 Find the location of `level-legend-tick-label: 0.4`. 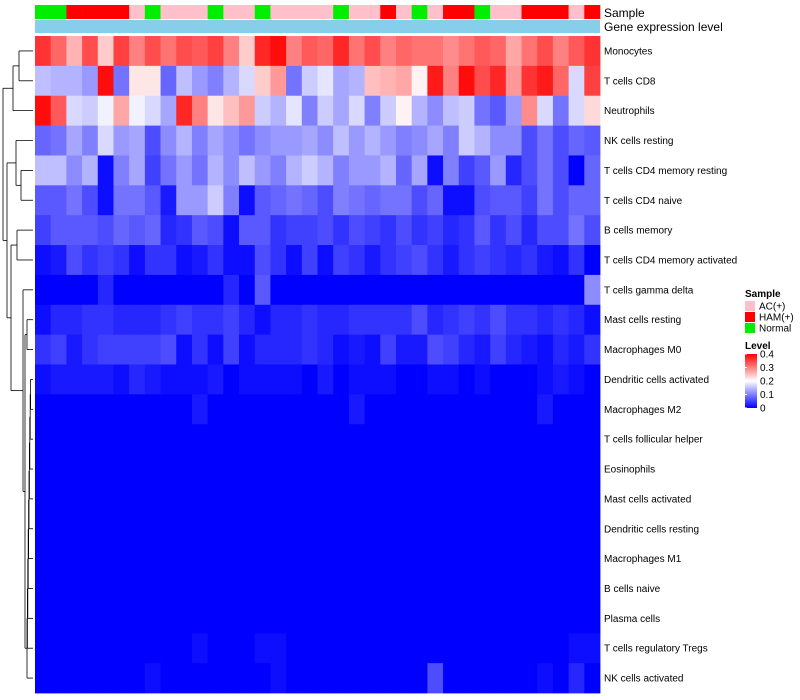

level-legend-tick-label: 0.4 is located at coordinates (767, 355).